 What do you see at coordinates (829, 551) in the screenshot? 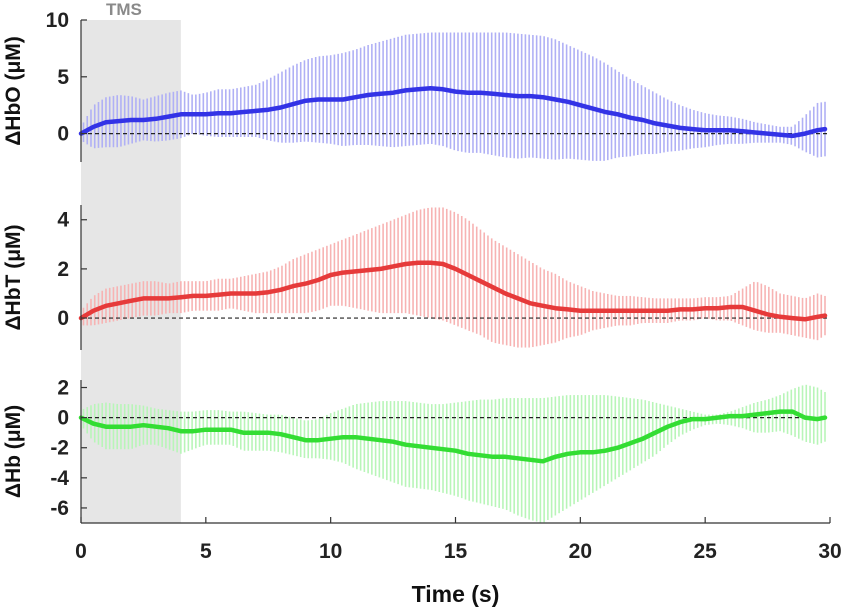
I see `x-tick-label: 30` at bounding box center [829, 551].